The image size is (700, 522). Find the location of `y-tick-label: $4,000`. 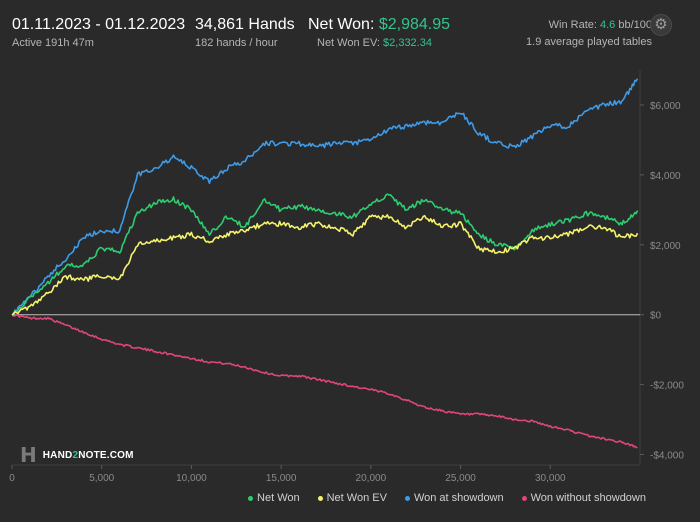

y-tick-label: $4,000 is located at coordinates (665, 176).